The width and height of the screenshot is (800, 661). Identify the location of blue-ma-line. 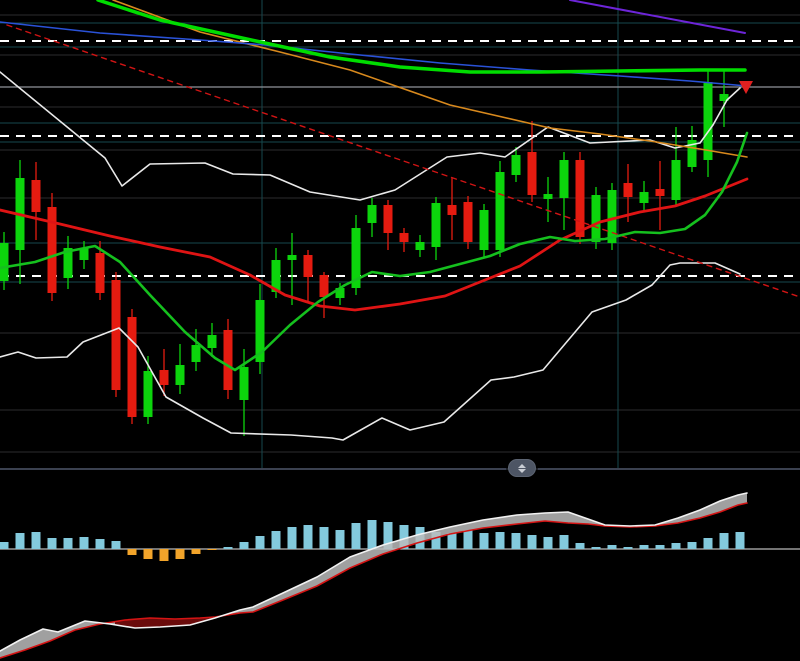
(374, 54).